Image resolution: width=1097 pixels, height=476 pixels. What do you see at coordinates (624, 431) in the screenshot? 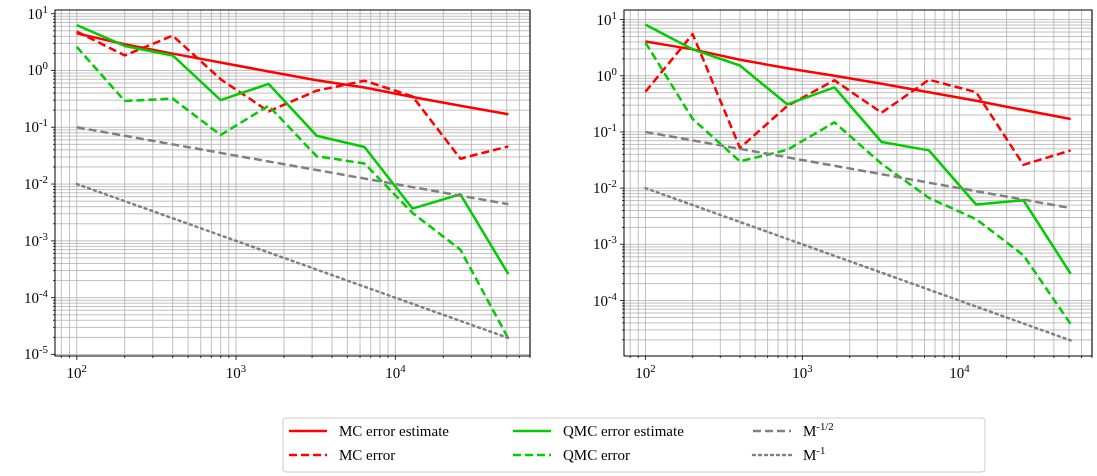
I see `legend-label: QMC error estimate` at bounding box center [624, 431].